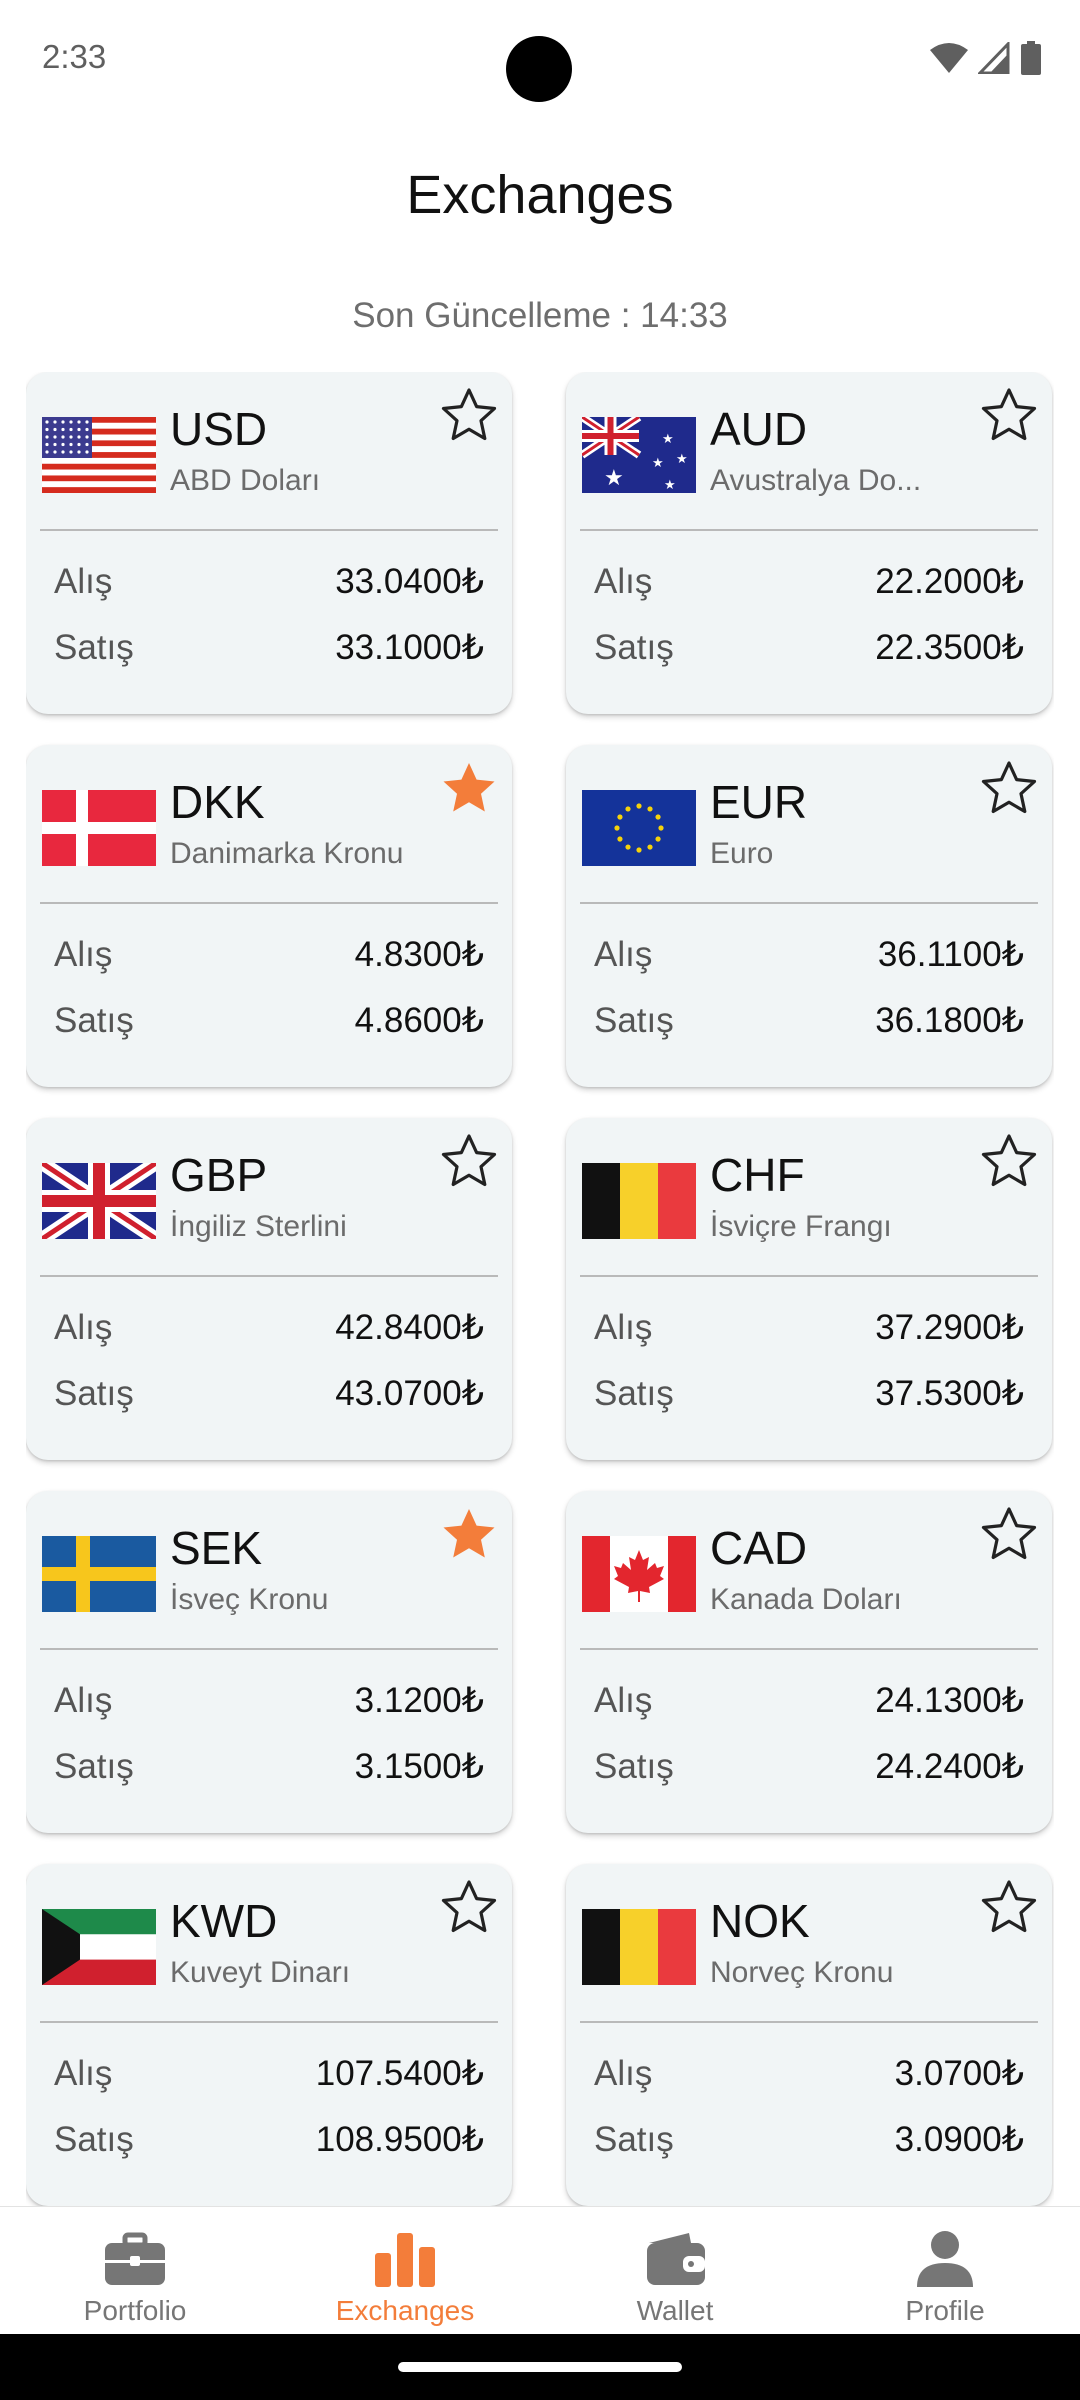 Image resolution: width=1080 pixels, height=2400 pixels. I want to click on sell-value: 22.3500₺, so click(949, 647).